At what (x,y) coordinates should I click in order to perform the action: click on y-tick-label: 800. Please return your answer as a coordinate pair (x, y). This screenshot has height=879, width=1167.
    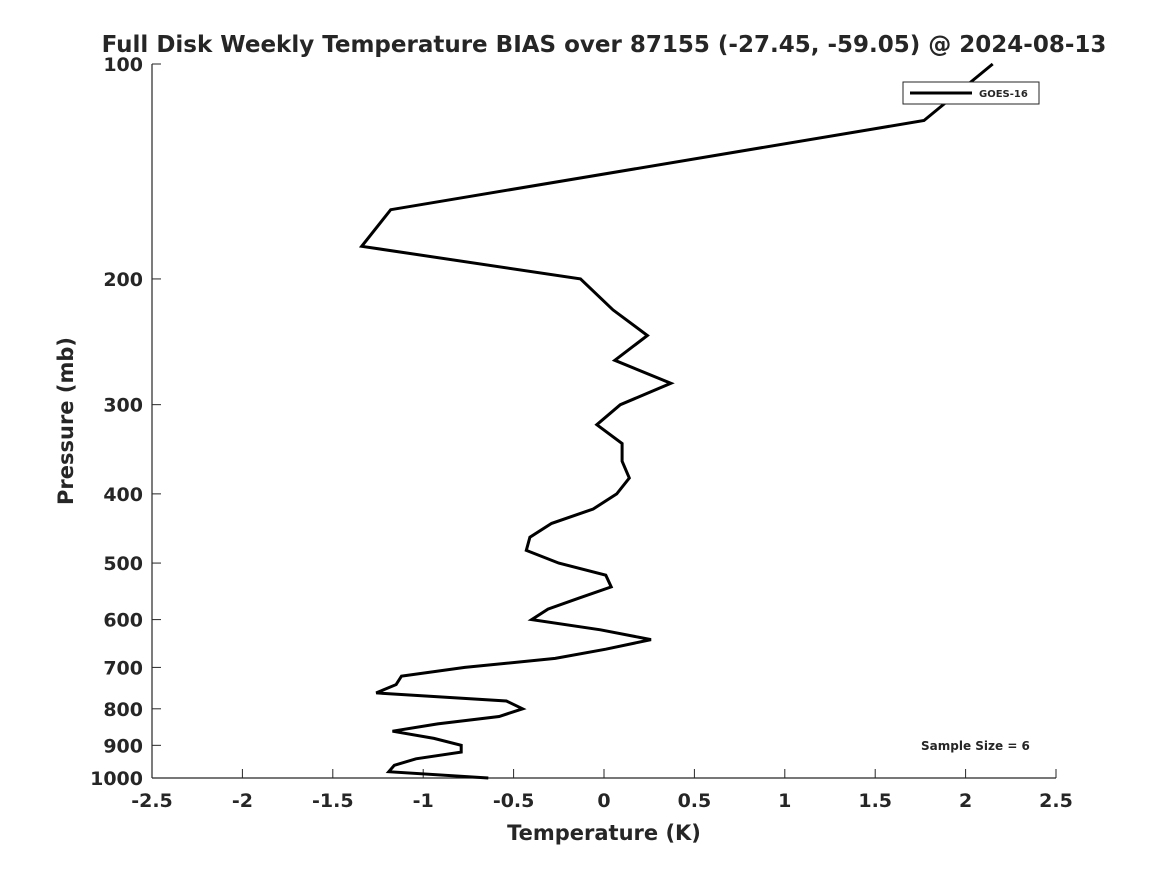
    Looking at the image, I should click on (123, 710).